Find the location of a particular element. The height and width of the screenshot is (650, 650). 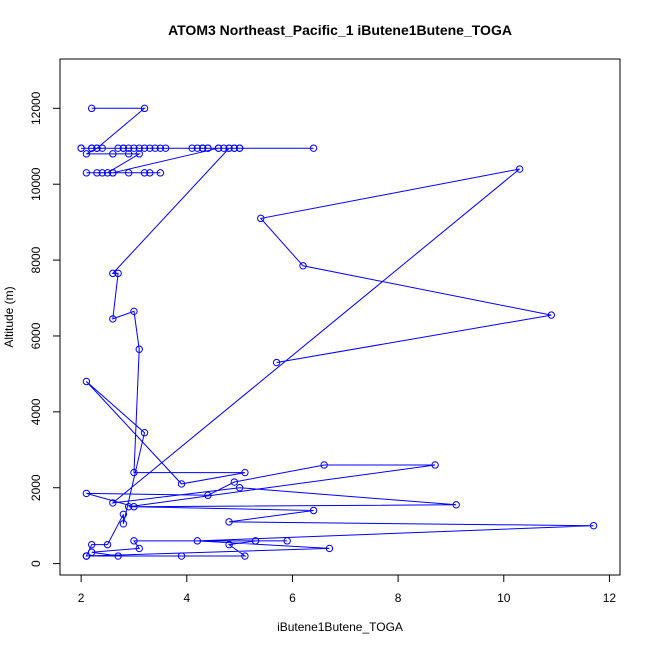

y-axis-label: Altitude (m) is located at coordinates (9, 316).